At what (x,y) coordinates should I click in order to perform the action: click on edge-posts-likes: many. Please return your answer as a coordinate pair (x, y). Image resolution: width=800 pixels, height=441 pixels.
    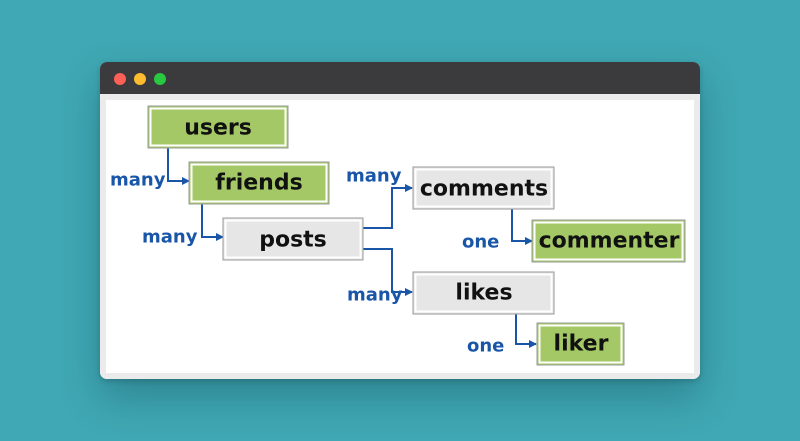
    Looking at the image, I should click on (380, 277).